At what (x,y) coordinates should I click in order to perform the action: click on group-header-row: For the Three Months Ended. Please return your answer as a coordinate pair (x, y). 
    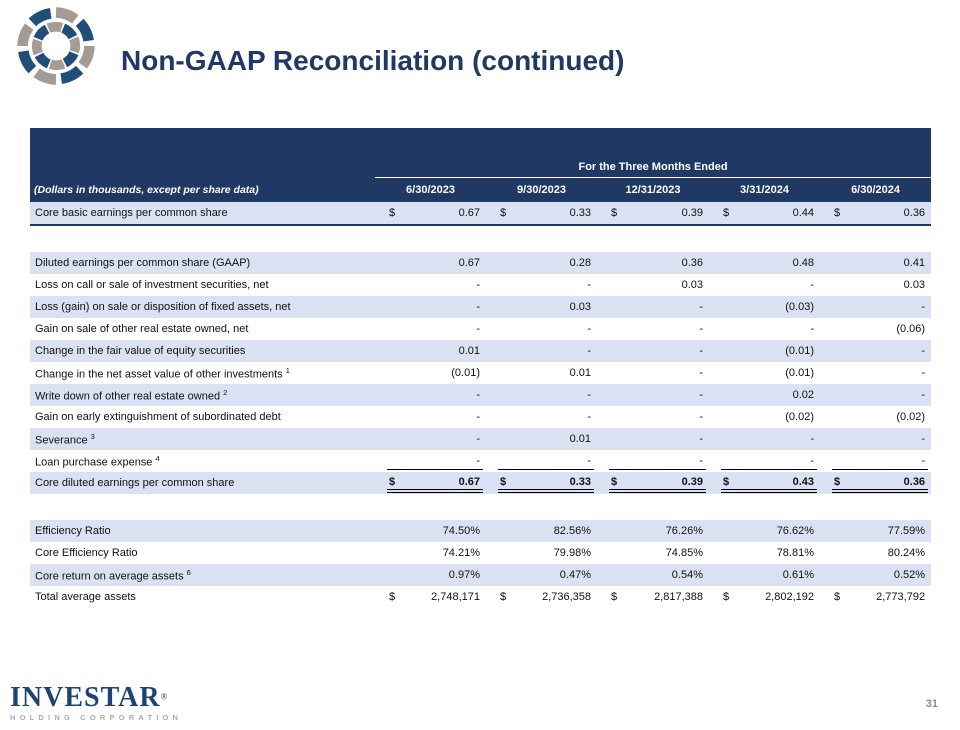
    Looking at the image, I should click on (481, 153).